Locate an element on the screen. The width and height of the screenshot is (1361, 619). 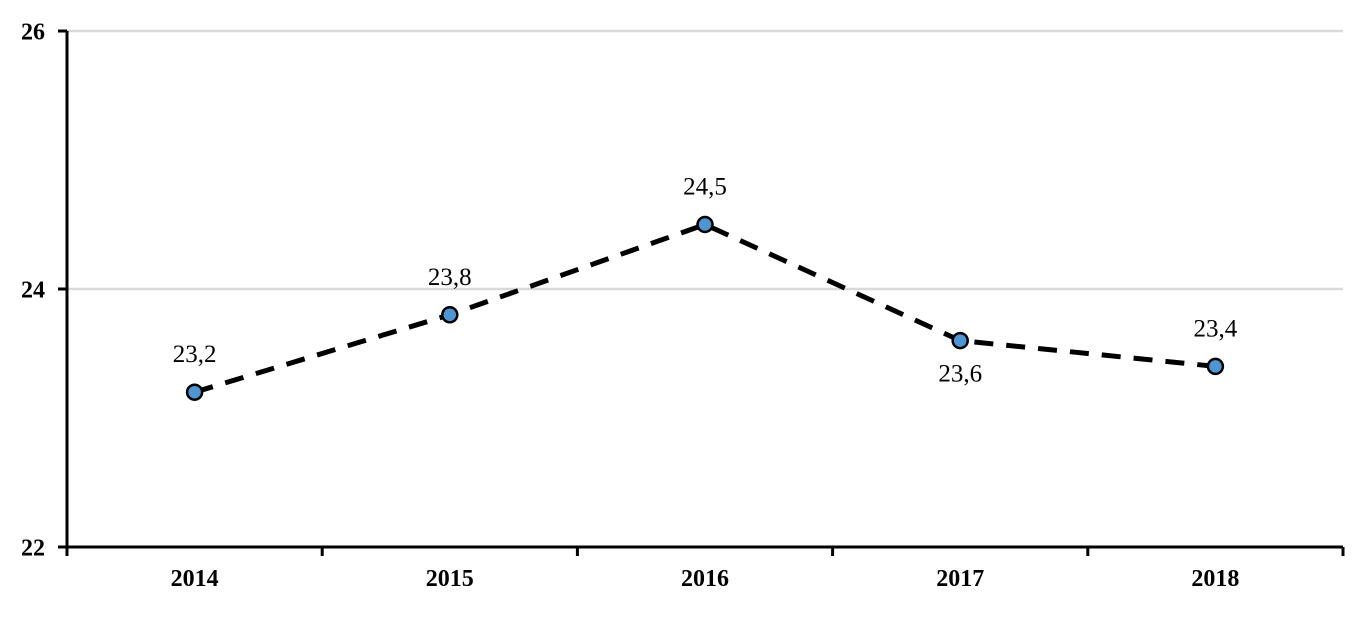
x-axis-label: 2016 is located at coordinates (705, 579).